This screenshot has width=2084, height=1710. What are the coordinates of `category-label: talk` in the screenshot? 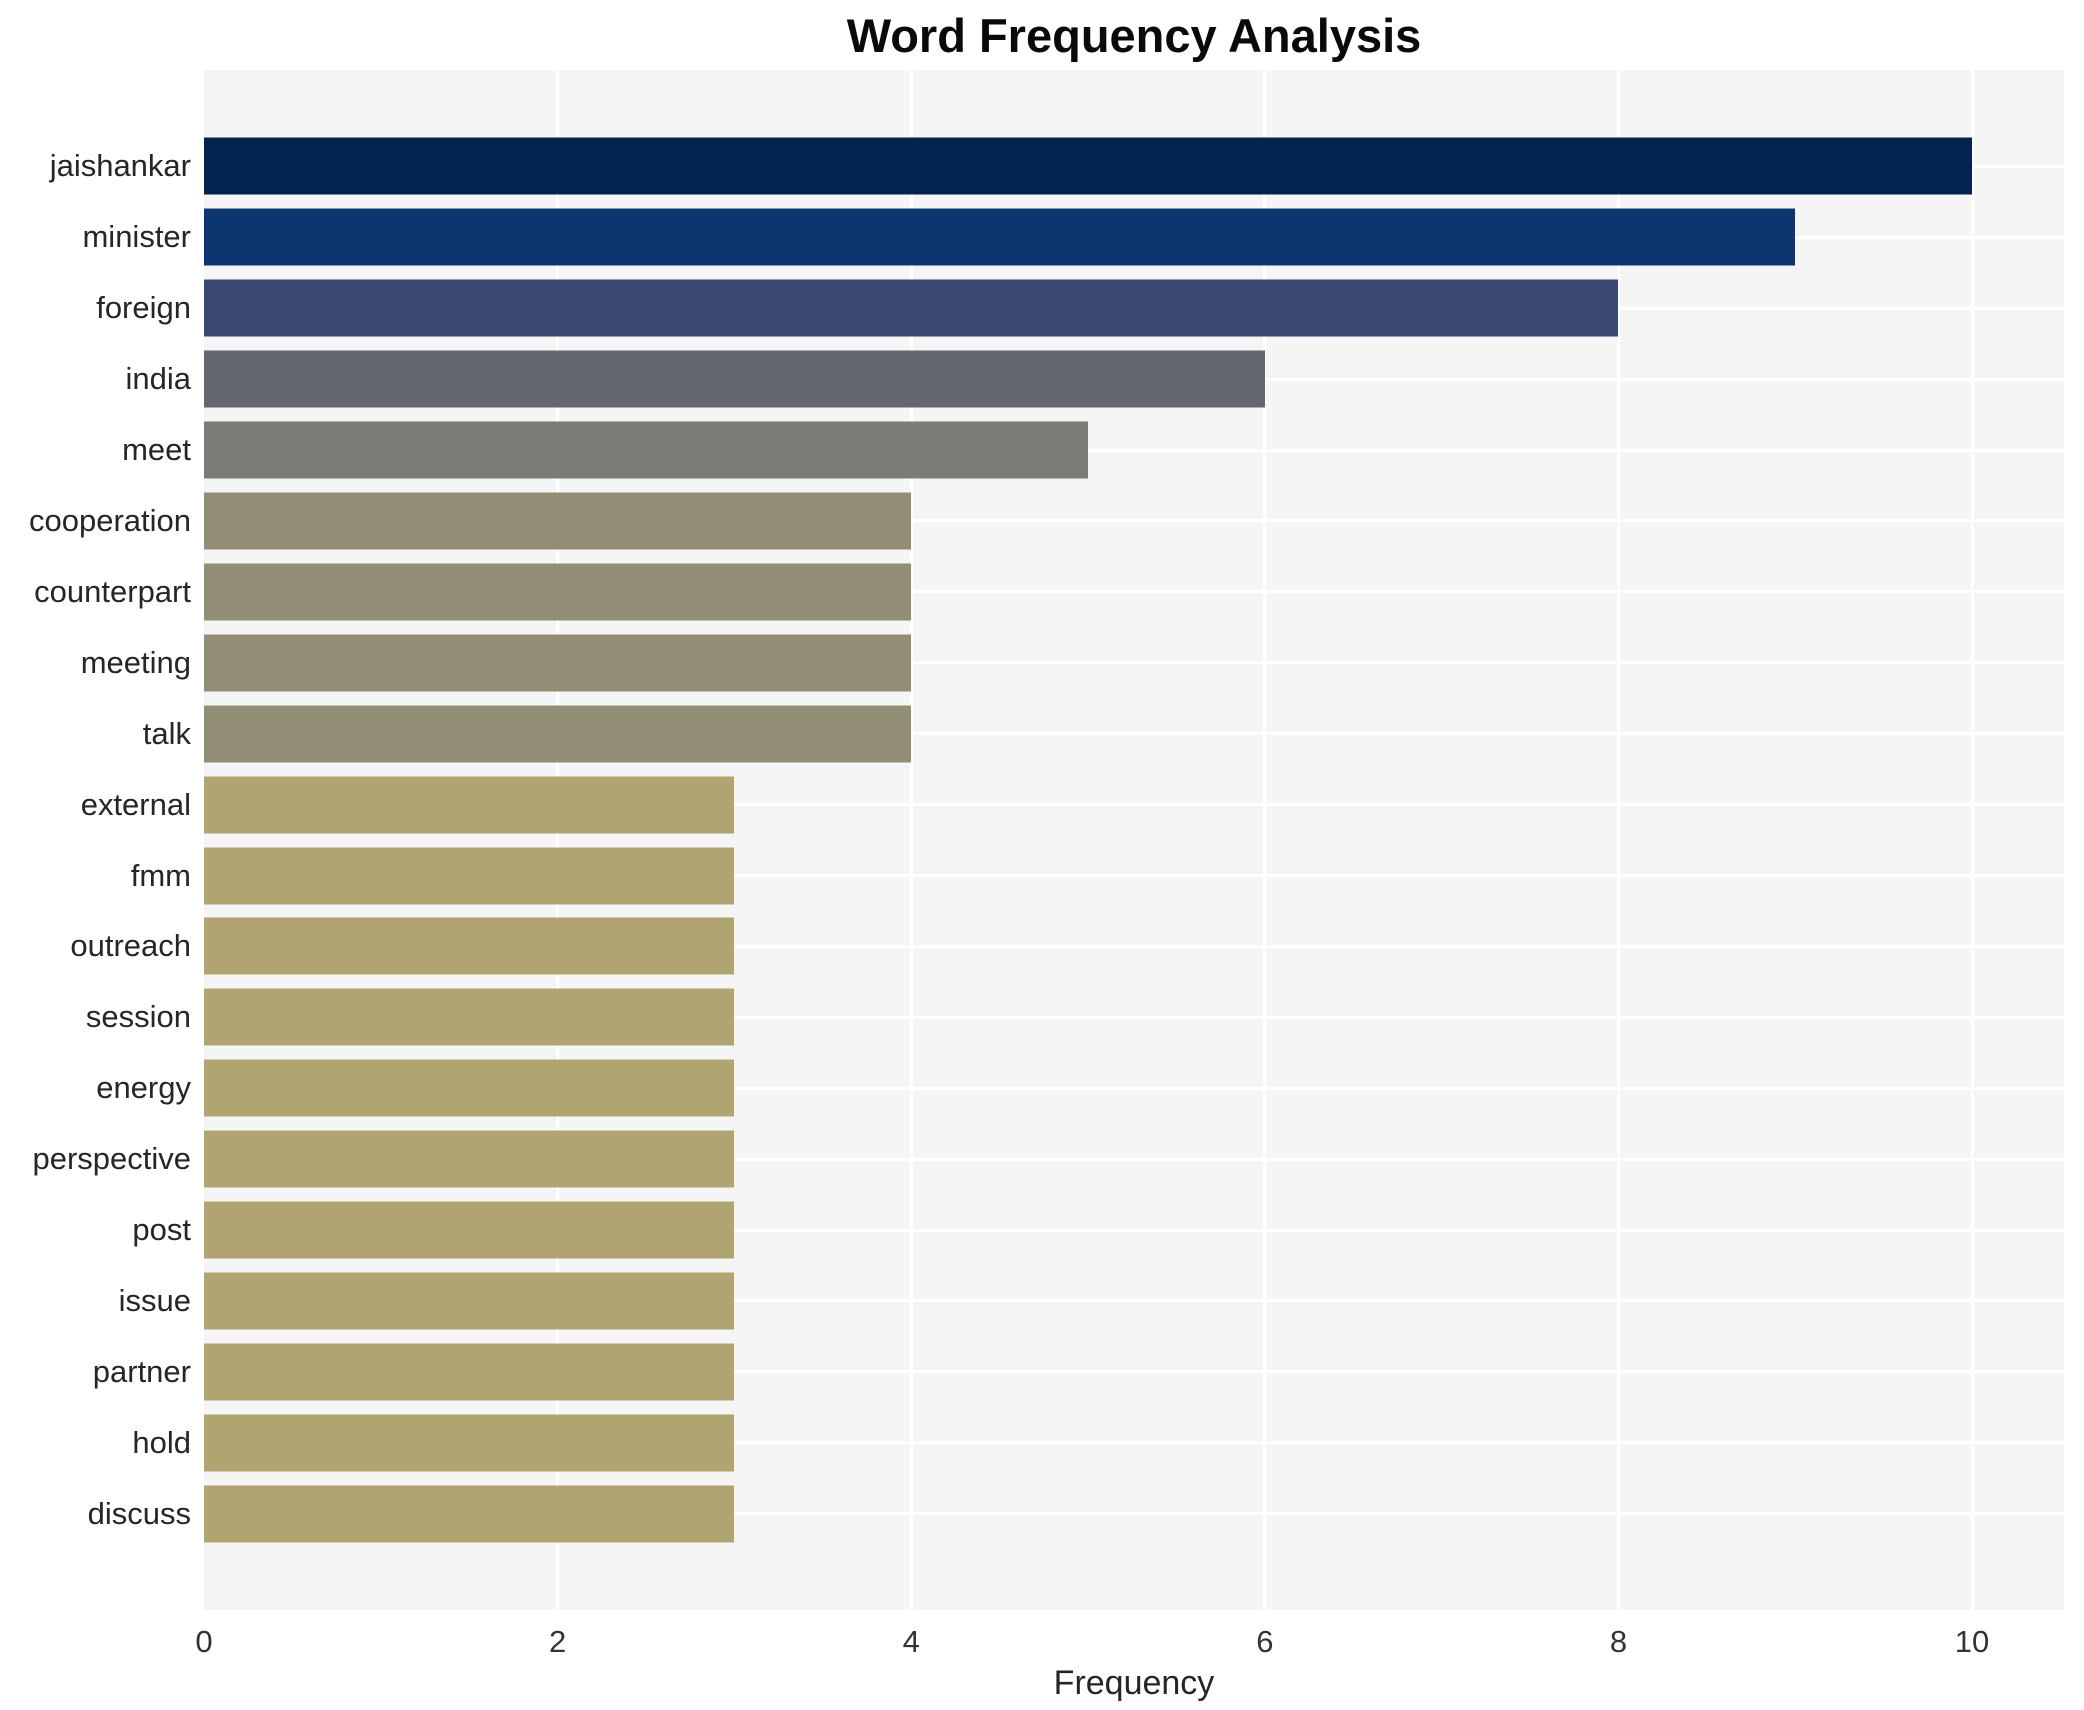 It's located at (166, 733).